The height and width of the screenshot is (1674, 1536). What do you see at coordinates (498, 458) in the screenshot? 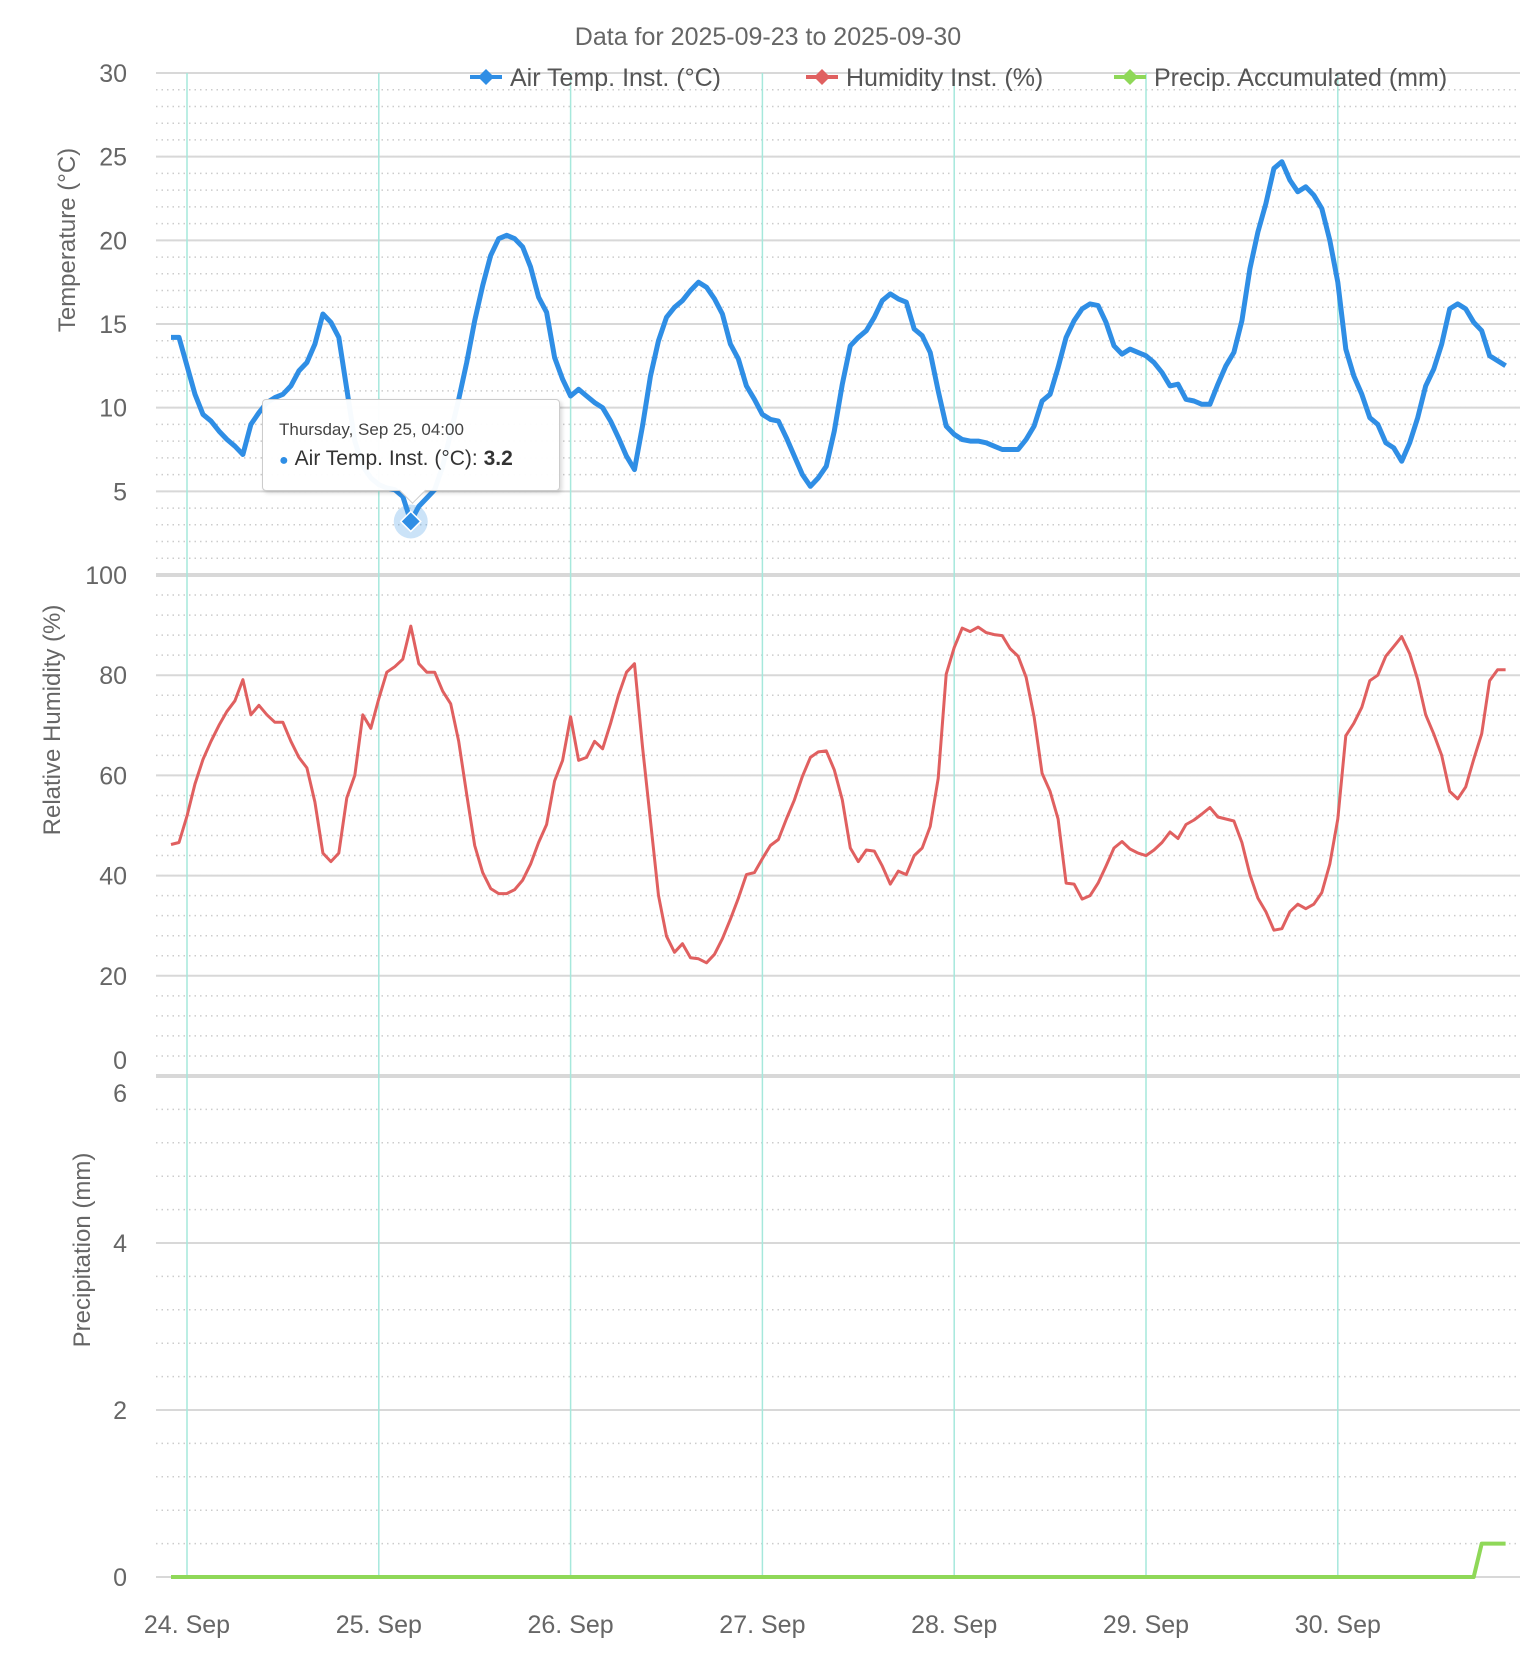
I see `tooltip-value: 3.2` at bounding box center [498, 458].